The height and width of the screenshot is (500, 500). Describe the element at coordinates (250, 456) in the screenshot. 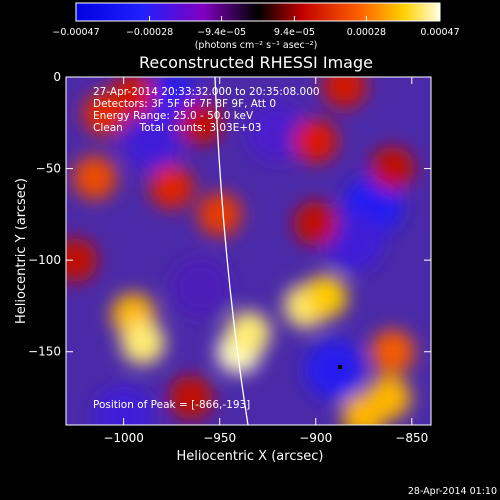

I see `x-axis-title: Heliocentric X (arcsec)` at that location.